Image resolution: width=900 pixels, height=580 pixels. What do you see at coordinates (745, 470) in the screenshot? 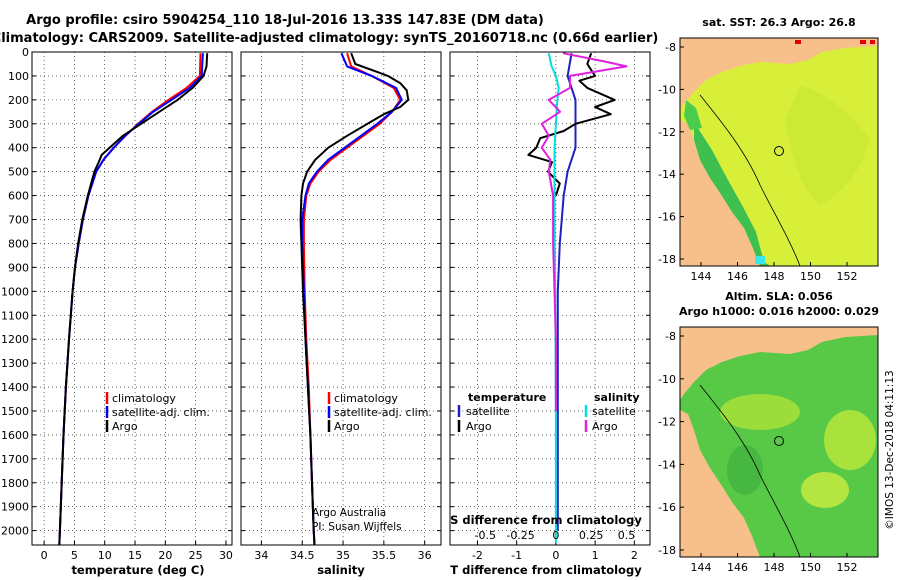
I see `sla-low-region` at bounding box center [745, 470].